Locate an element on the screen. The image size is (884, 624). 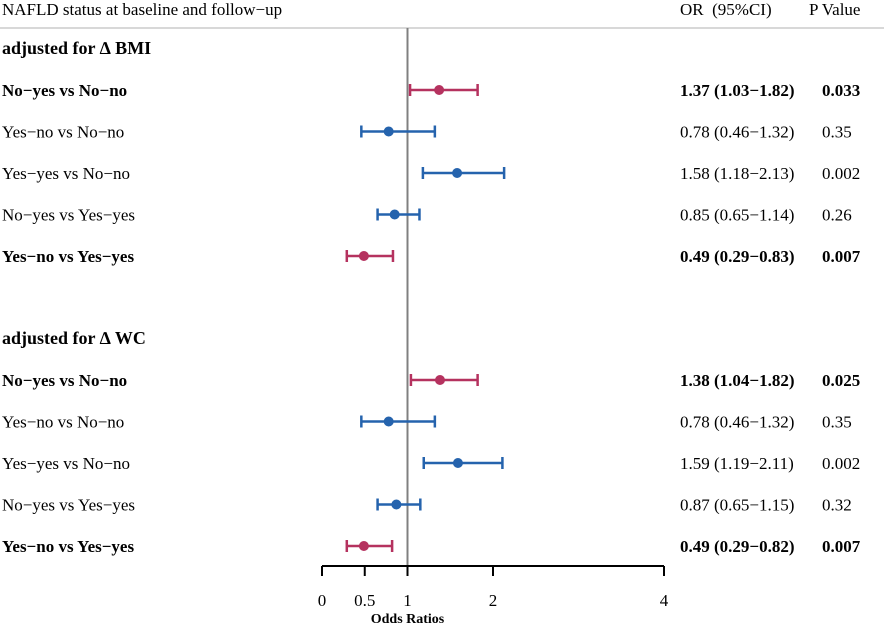
row-or-ci: 0.49 (0.29−0.83) is located at coordinates (737, 256).